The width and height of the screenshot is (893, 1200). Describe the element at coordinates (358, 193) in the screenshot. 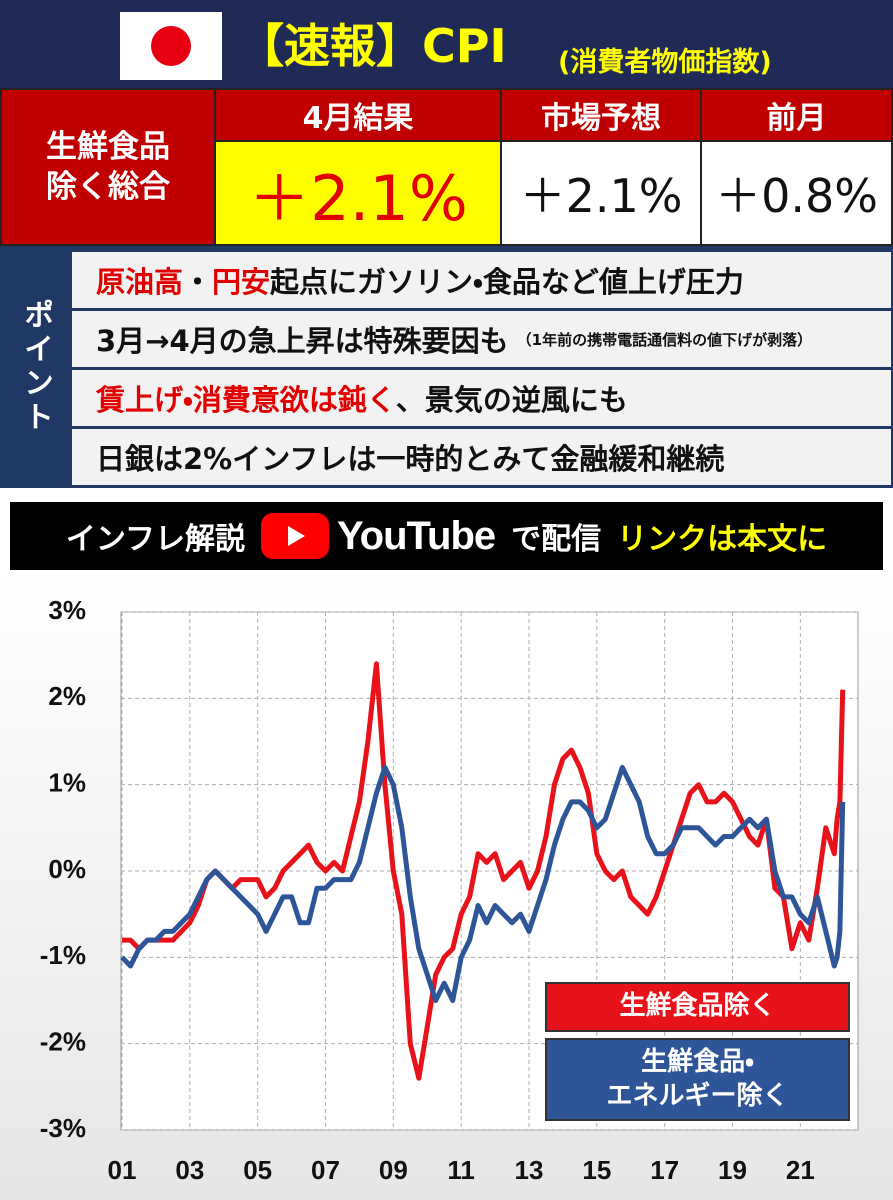

I see `result-value: ＋2.1%` at that location.